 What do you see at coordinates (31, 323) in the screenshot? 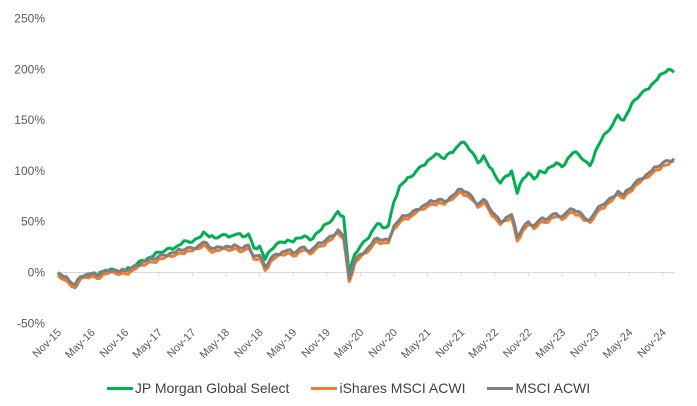
I see `y-tick-label: -50%` at bounding box center [31, 323].